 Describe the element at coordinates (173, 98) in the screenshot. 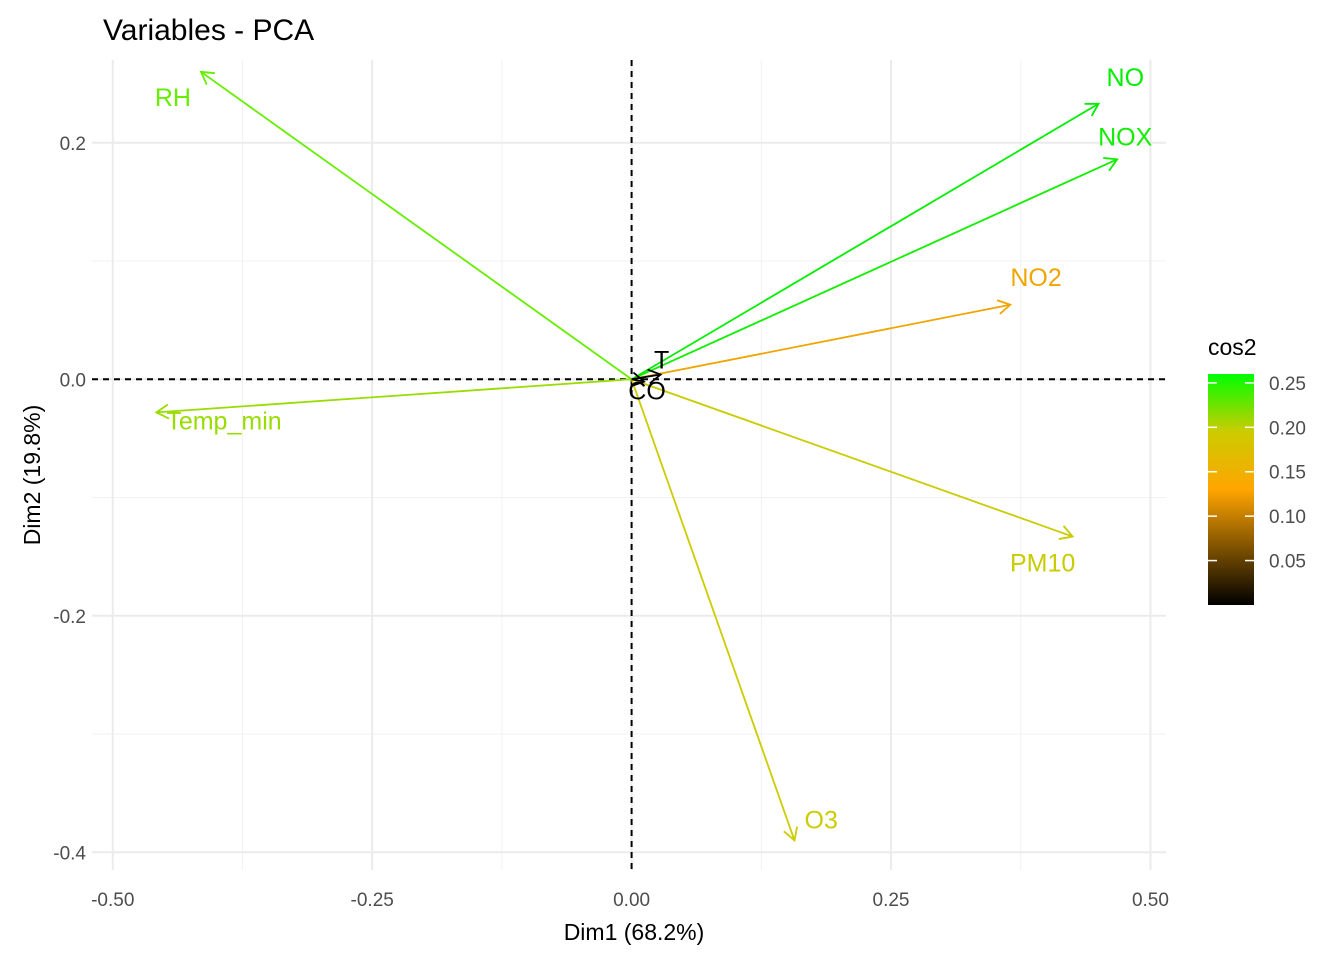

I see `variable-label-rh: RH` at that location.